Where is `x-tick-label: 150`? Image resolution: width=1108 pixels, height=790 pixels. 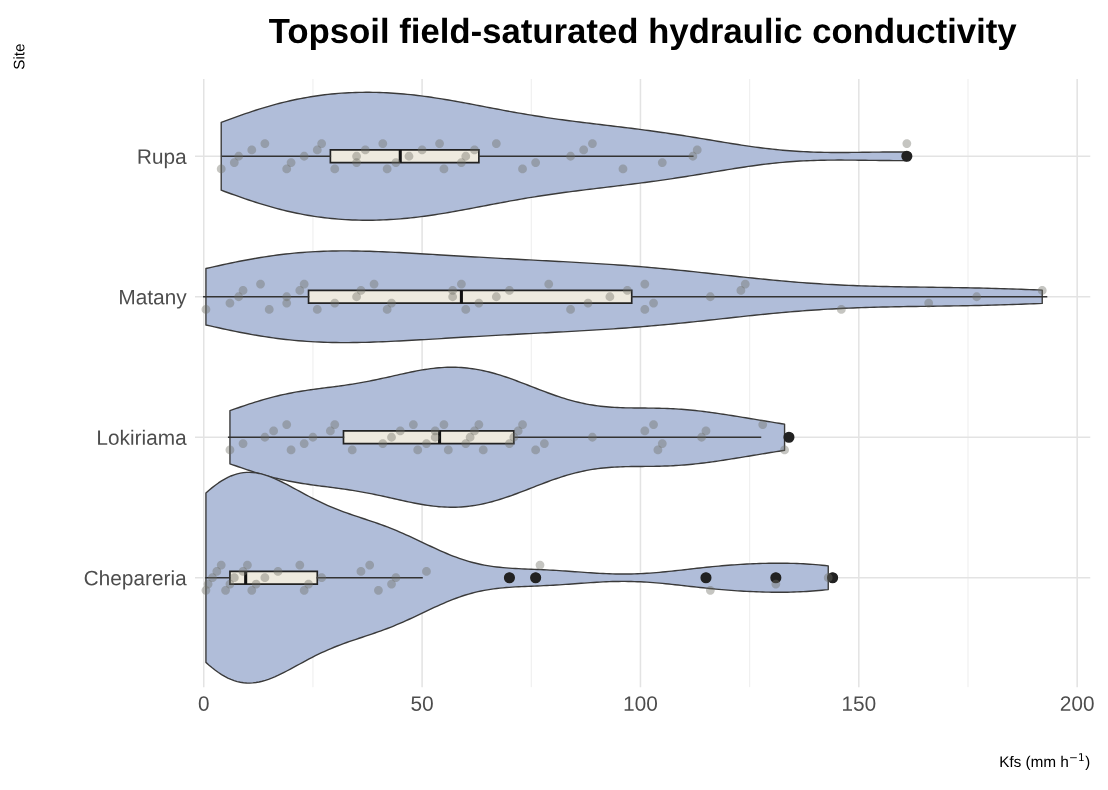
x-tick-label: 150 is located at coordinates (859, 703).